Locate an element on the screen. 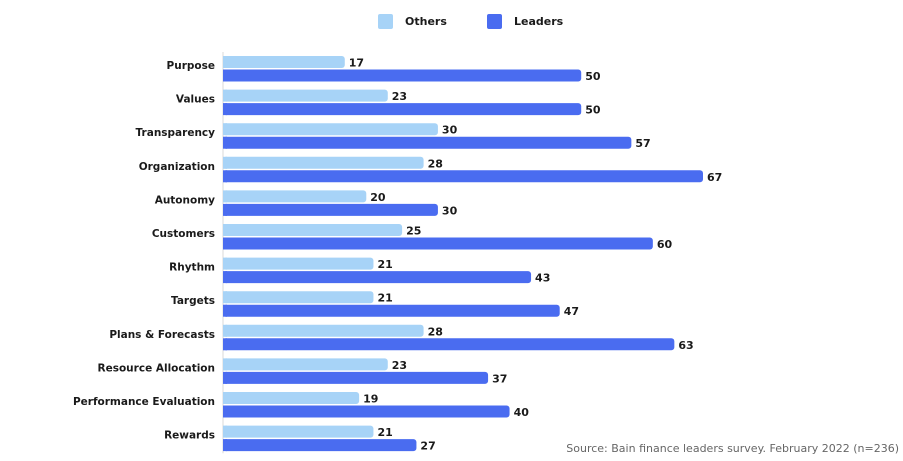  category-label: Organization is located at coordinates (177, 167).